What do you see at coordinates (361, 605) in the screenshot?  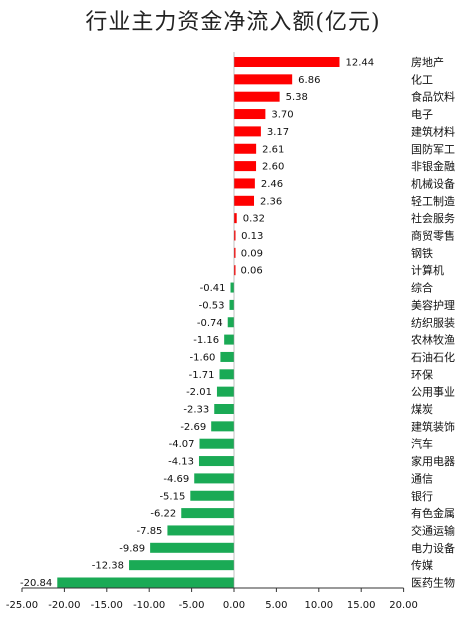 I see `x-tick-label: 15.00` at bounding box center [361, 605].